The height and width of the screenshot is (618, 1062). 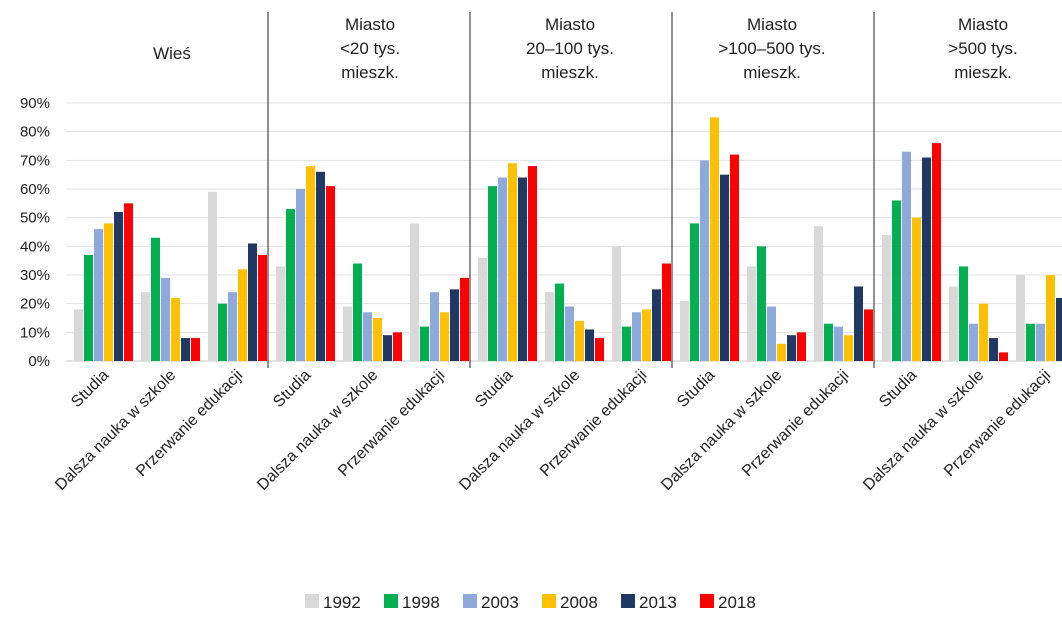 I want to click on legend-label: 1998, so click(x=421, y=602).